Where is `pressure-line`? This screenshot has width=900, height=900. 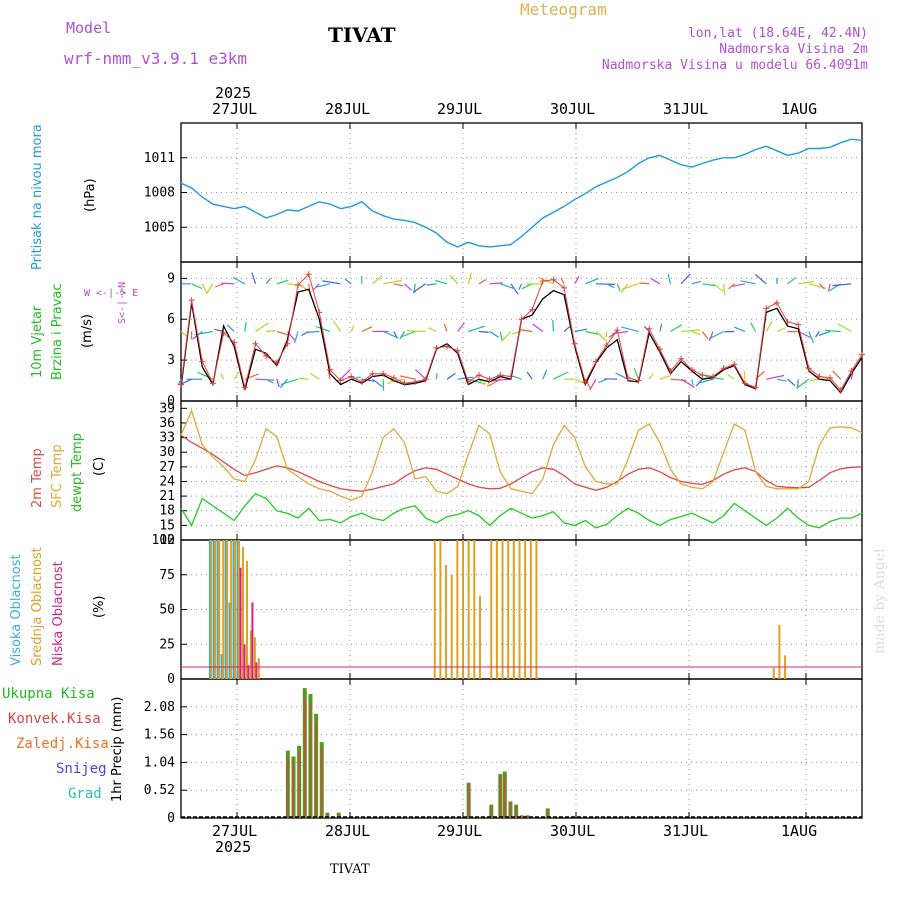
pressure-line is located at coordinates (521, 193).